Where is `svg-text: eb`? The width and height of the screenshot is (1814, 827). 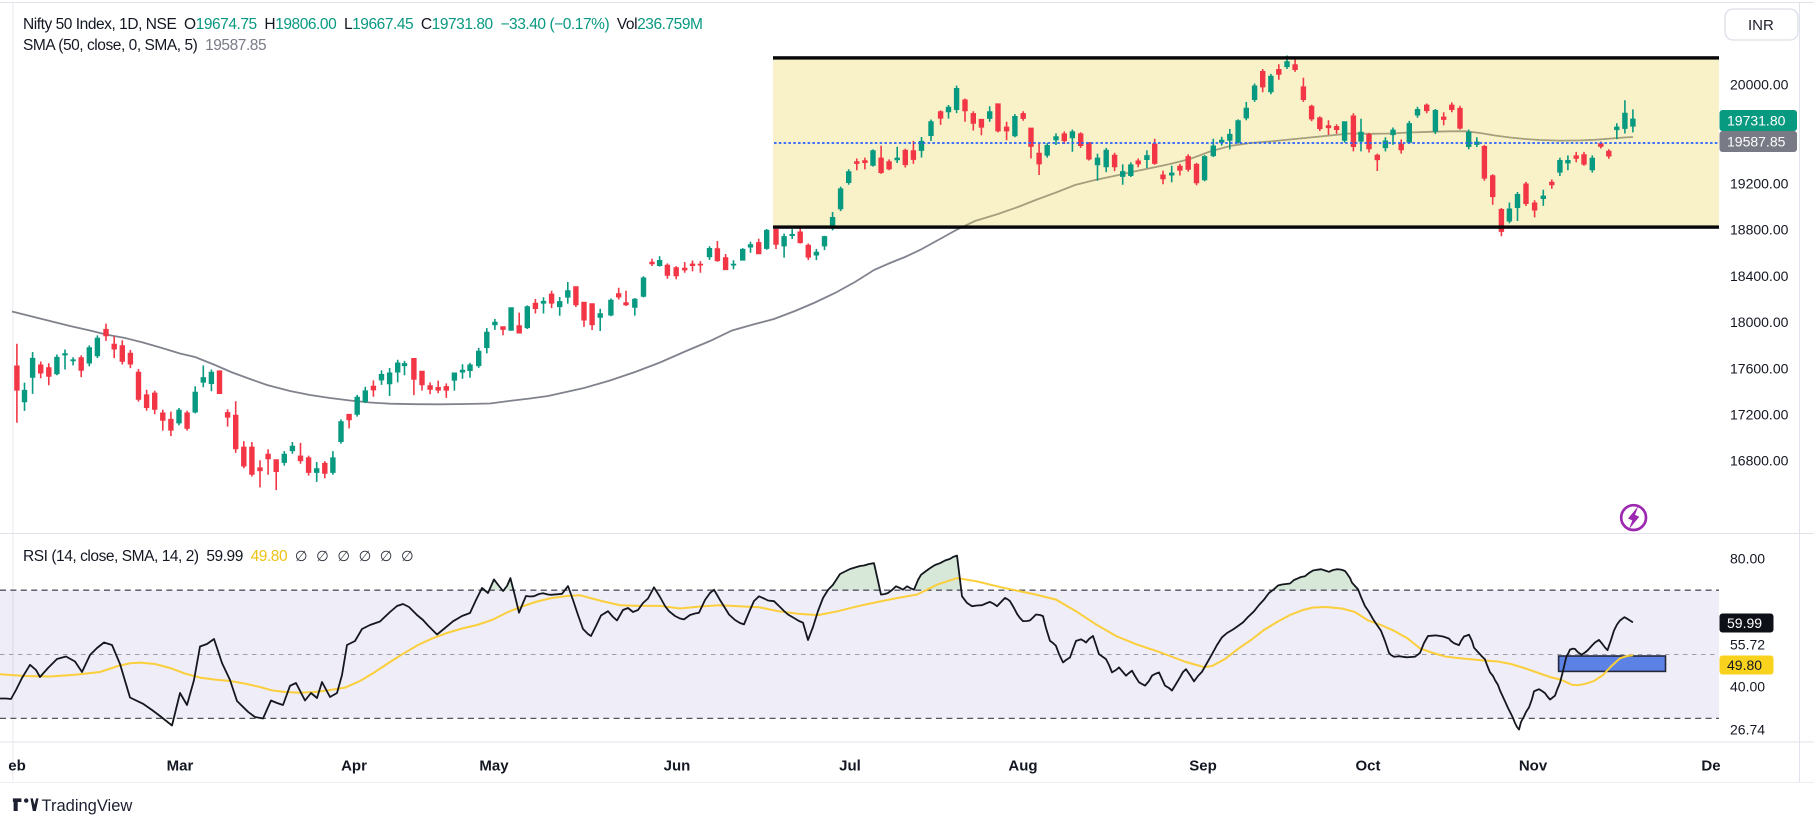 svg-text: eb is located at coordinates (17, 766).